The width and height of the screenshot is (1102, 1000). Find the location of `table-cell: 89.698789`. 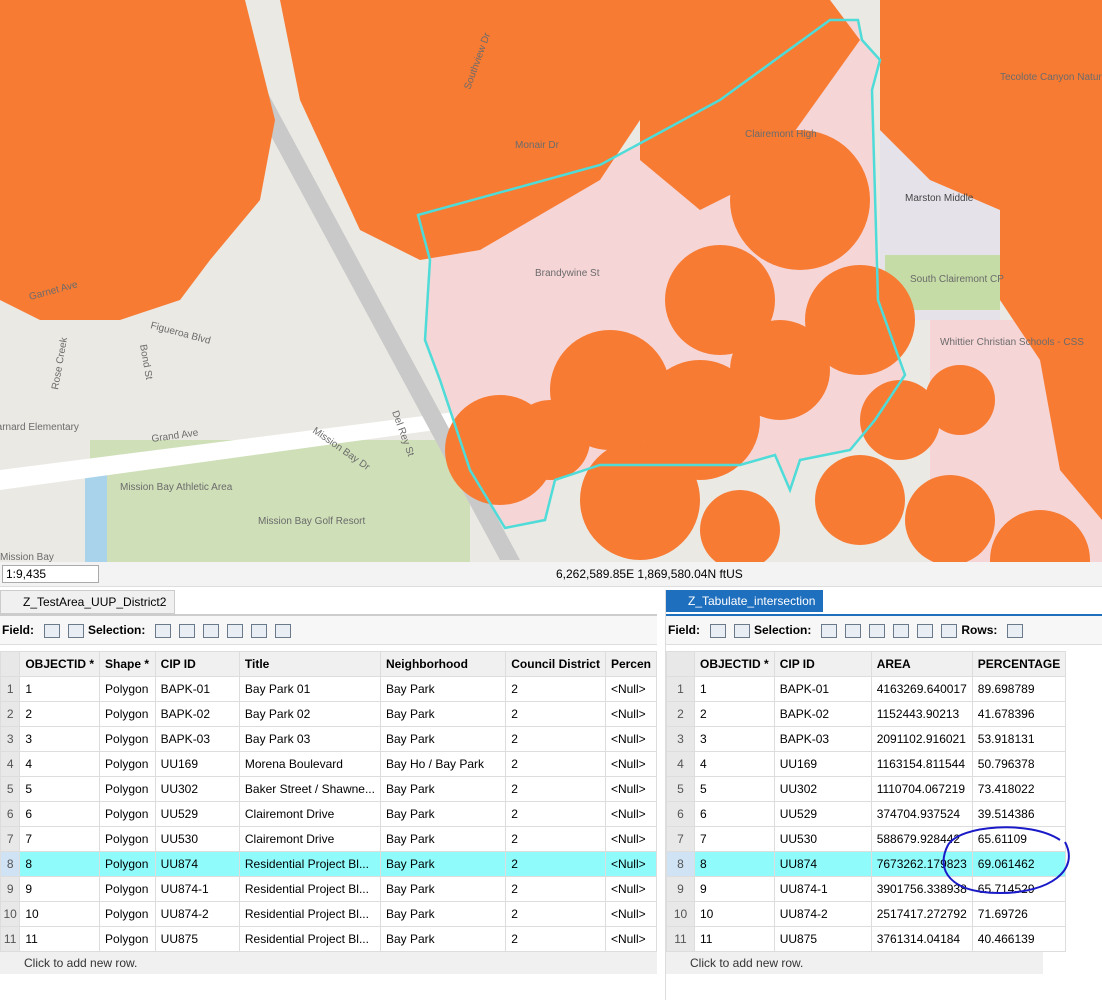

table-cell: 89.698789 is located at coordinates (1019, 689).